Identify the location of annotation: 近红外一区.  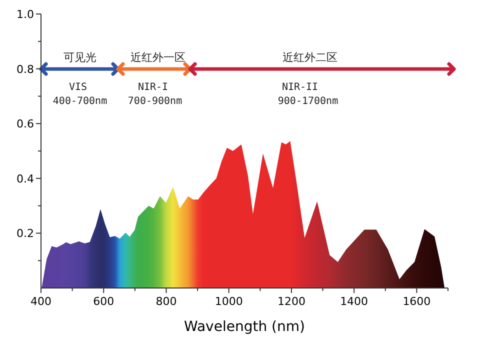
(158, 57).